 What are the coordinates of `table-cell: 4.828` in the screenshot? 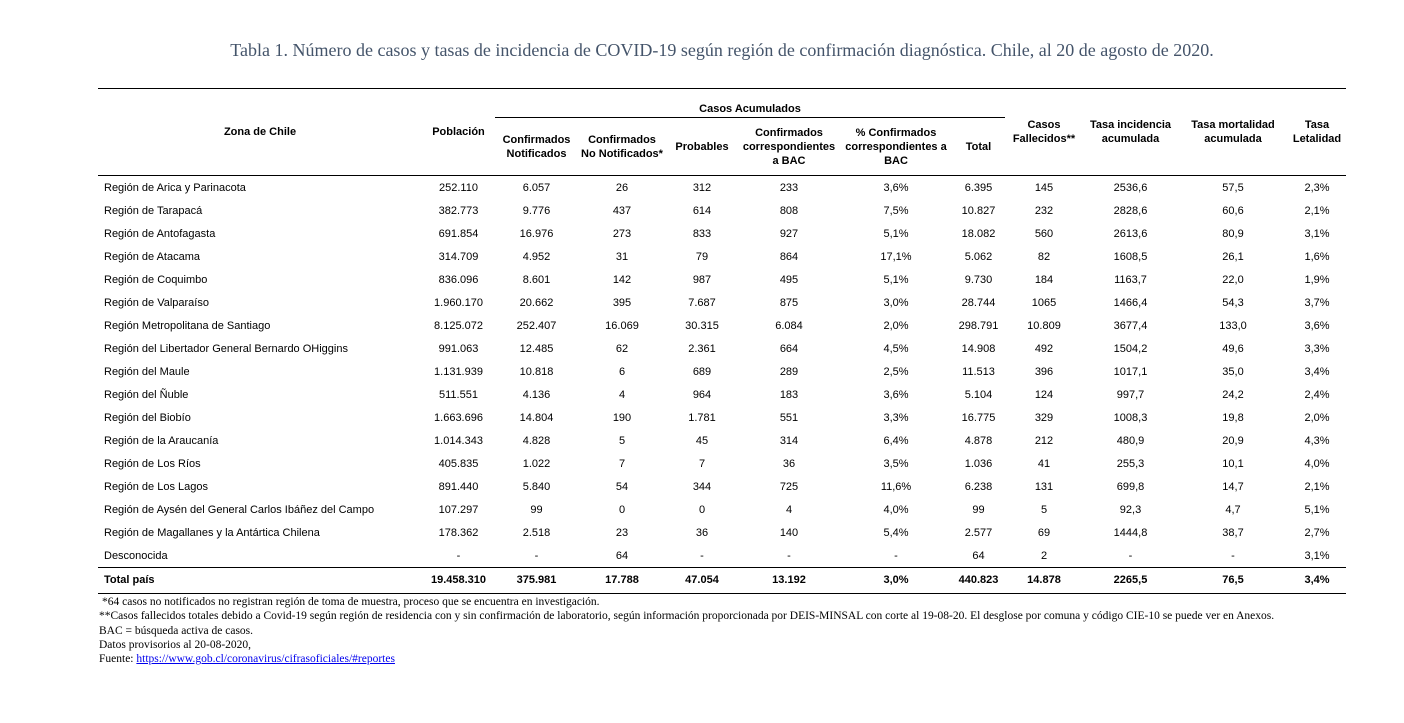 It's located at (536, 441).